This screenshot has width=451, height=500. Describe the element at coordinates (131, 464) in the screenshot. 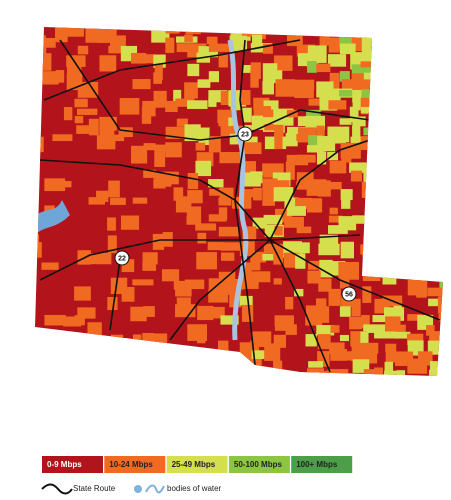

I see `legend-label: 10-24 Mbps` at that location.